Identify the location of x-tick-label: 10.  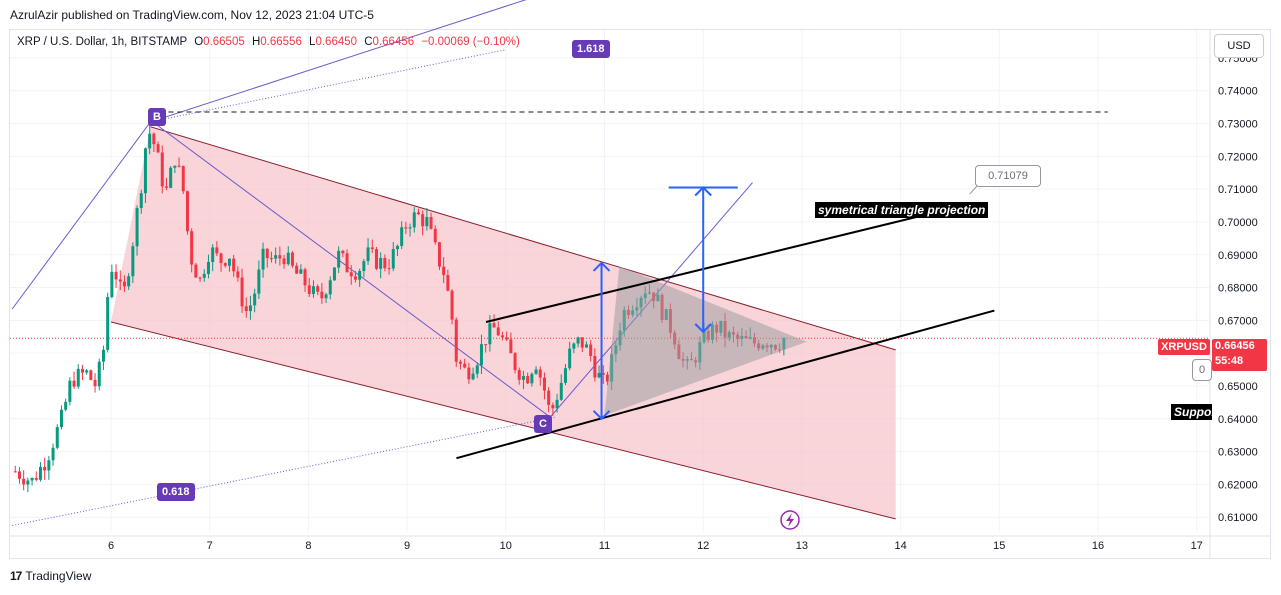
(506, 546).